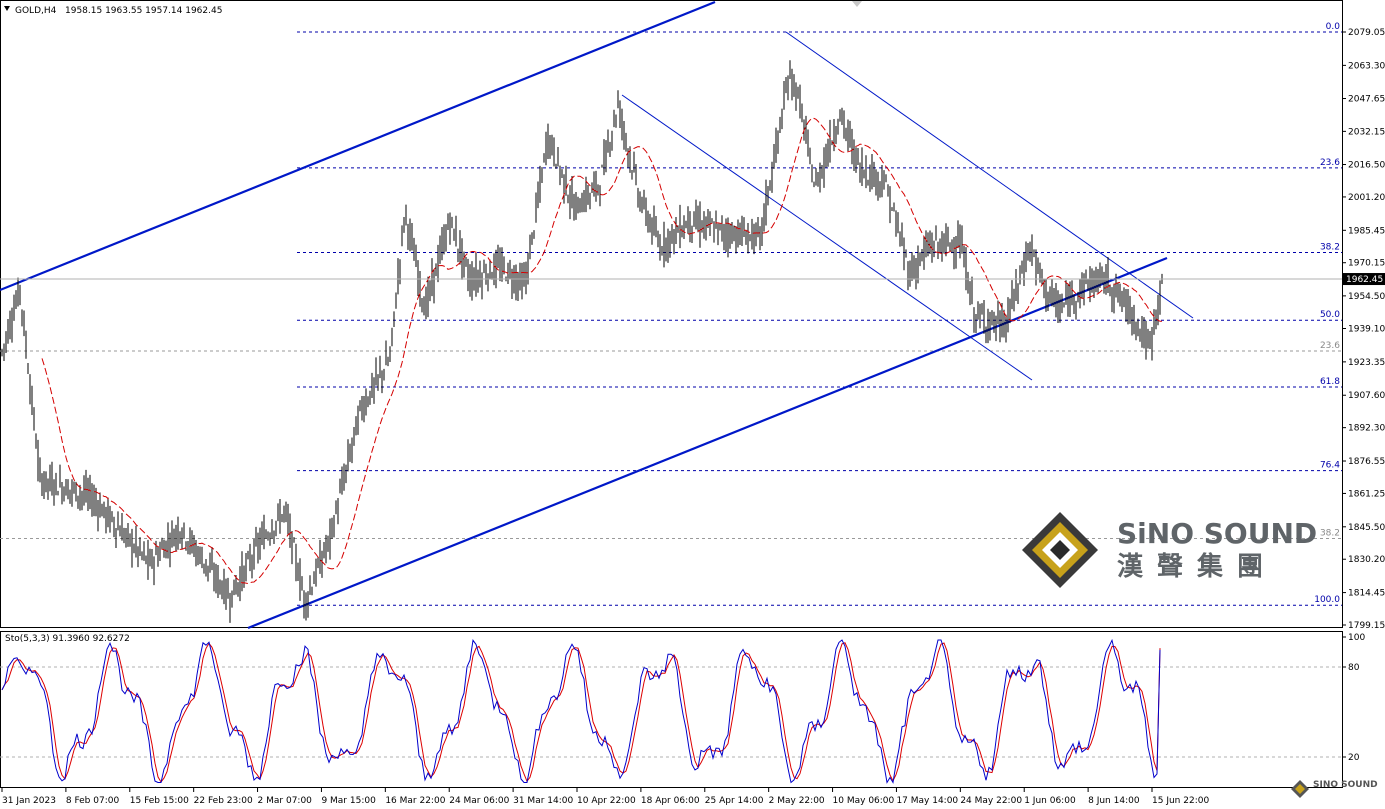 The width and height of the screenshot is (1385, 809). I want to click on price-tick-label: 1985.45, so click(1366, 231).